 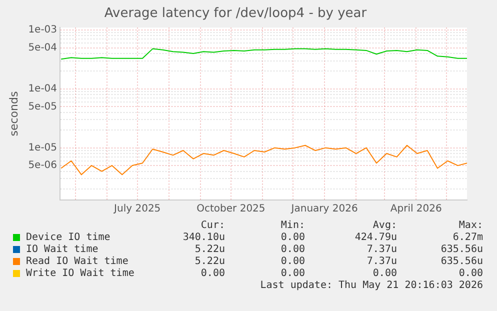 I want to click on text: Max:, so click(x=470, y=225).